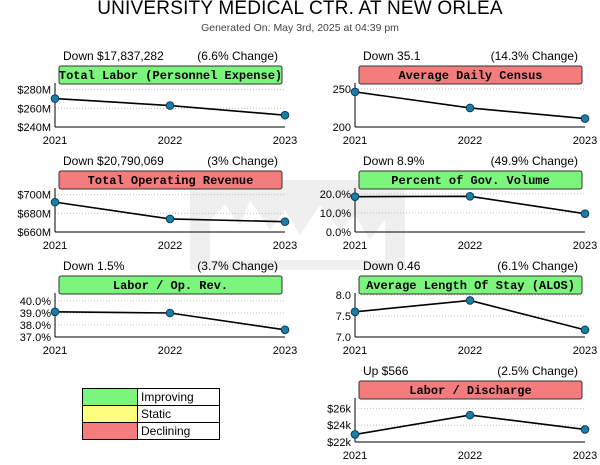 The image size is (600, 465). Describe the element at coordinates (339, 426) in the screenshot. I see `y-tick-label: $24k` at that location.